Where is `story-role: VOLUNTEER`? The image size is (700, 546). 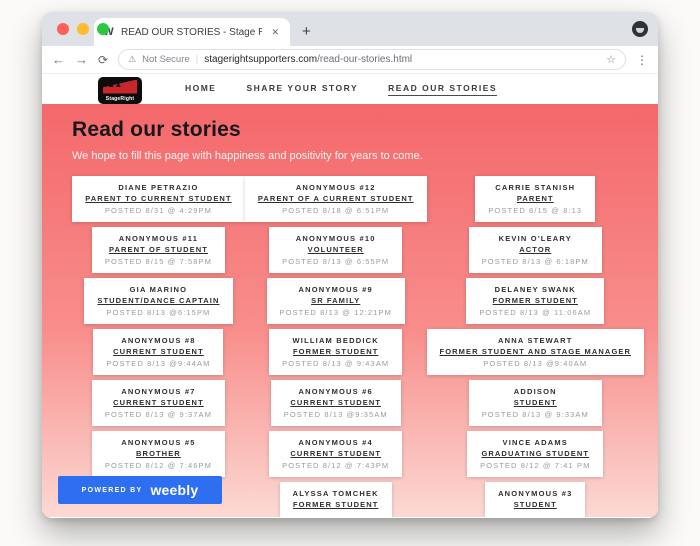
story-role: VOLUNTEER is located at coordinates (335, 250).